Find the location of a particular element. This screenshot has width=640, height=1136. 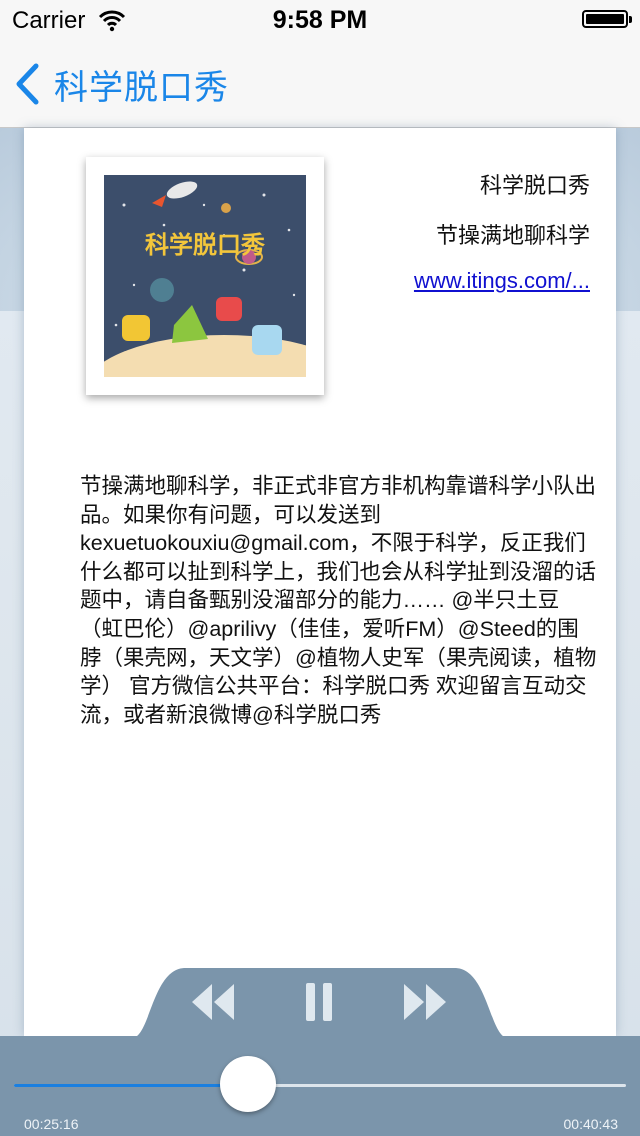

clock: 9:58 PM is located at coordinates (320, 20).